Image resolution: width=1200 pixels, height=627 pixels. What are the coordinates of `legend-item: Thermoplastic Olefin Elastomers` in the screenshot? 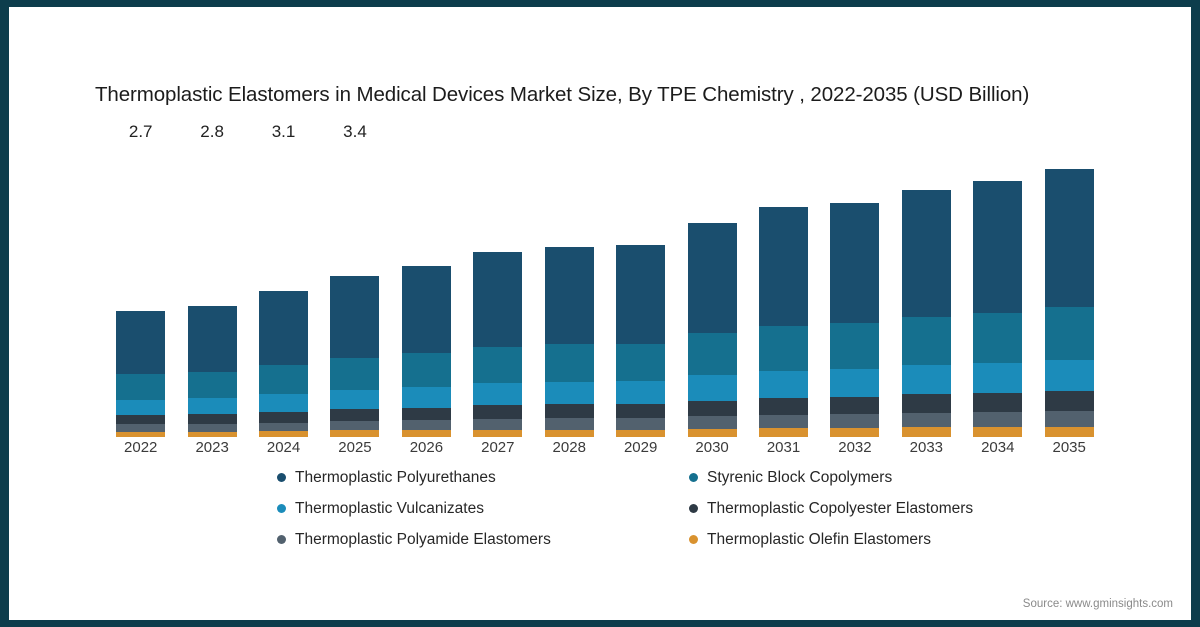 It's located at (802, 539).